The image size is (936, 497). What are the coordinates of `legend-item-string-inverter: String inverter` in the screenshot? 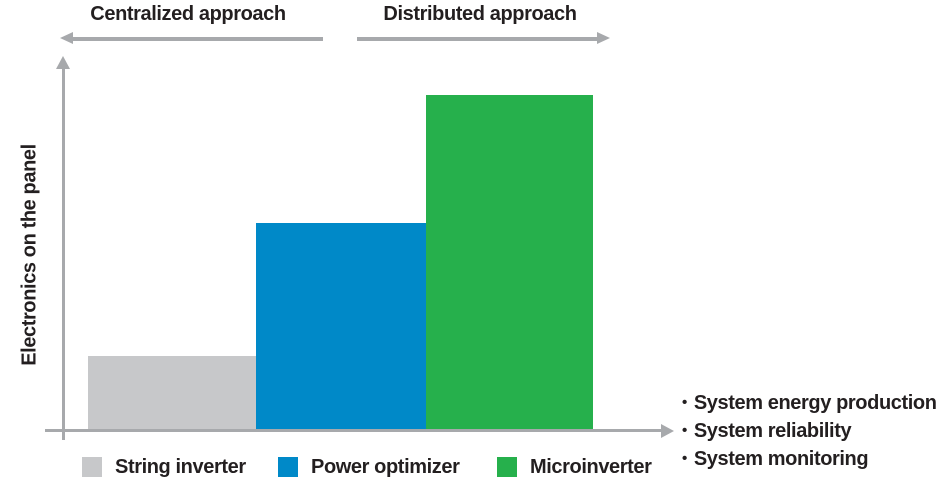 It's located at (164, 467).